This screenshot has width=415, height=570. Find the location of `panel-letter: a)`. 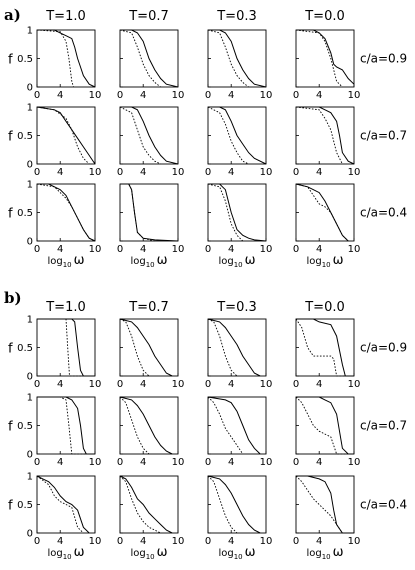

panel-letter: a) is located at coordinates (12, 15).